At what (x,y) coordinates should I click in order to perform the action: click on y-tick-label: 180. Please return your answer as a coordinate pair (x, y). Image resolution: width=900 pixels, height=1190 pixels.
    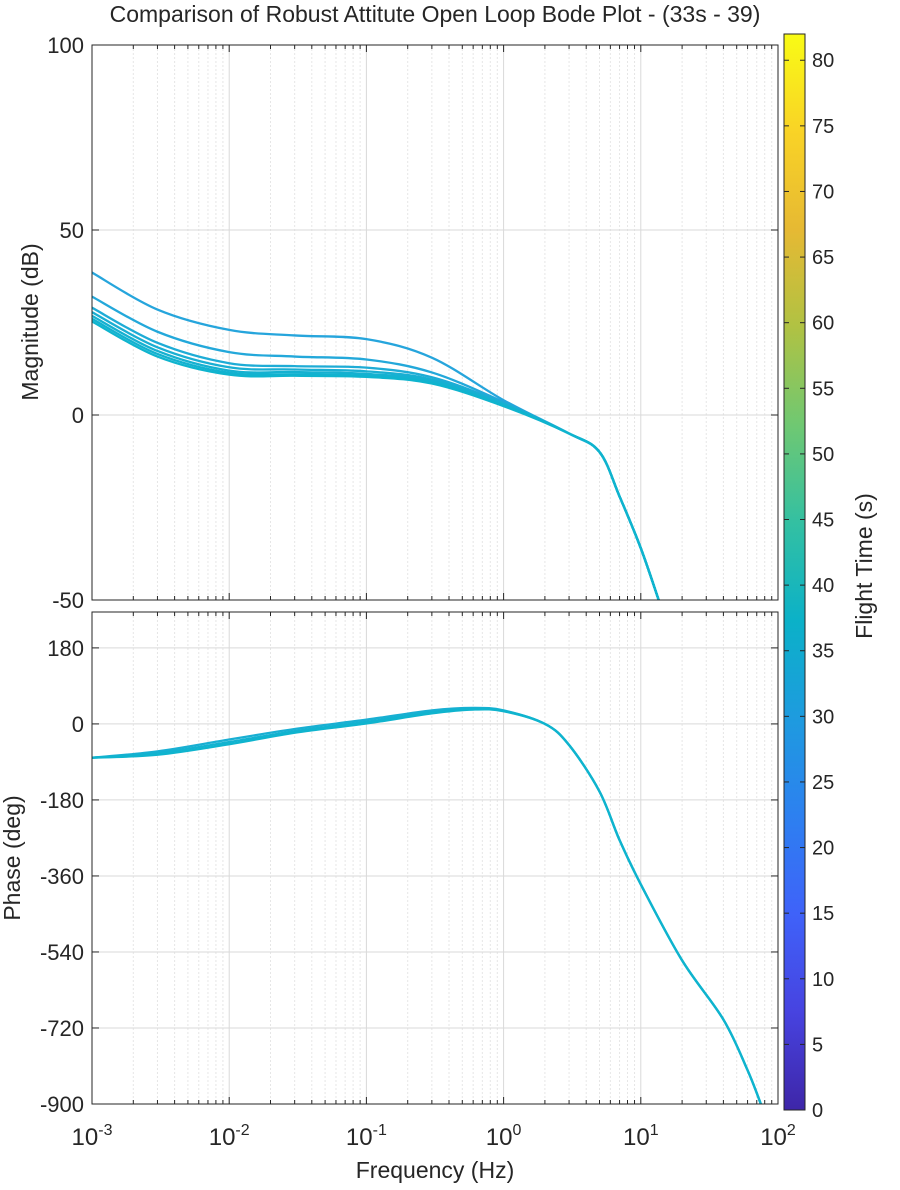
    Looking at the image, I should click on (65, 648).